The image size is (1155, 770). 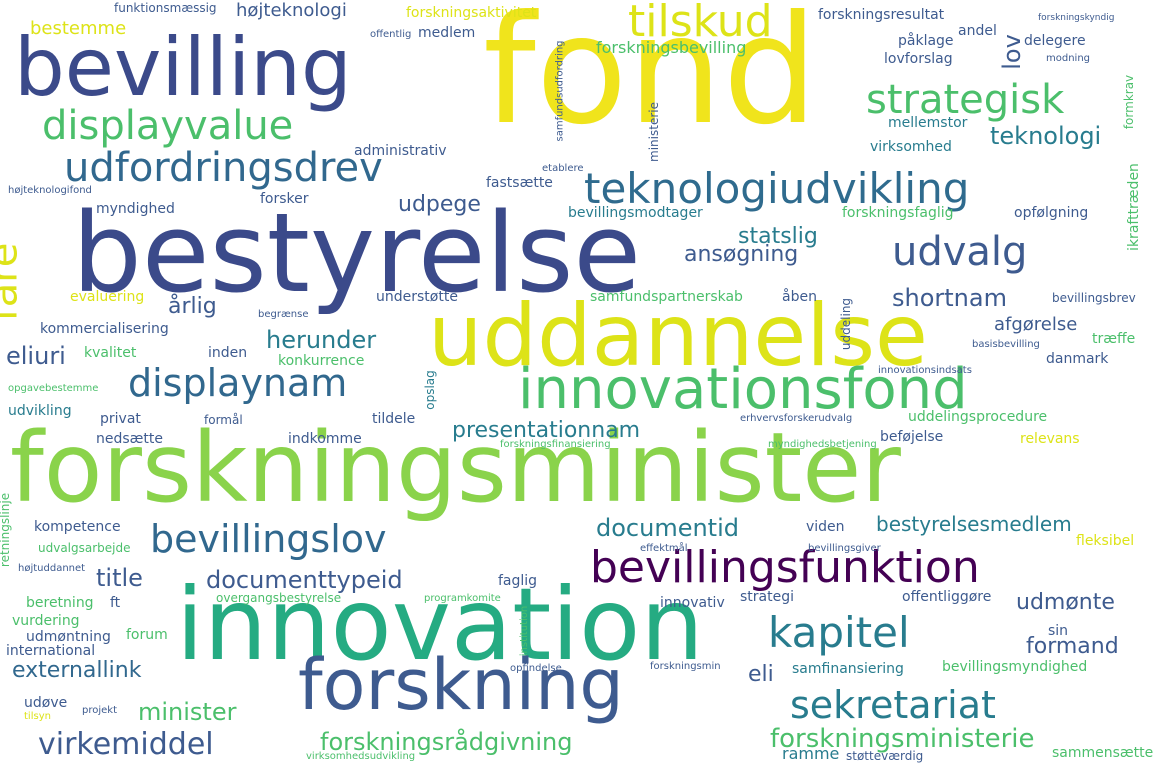 I want to click on word-documentid: documentid, so click(x=667, y=528).